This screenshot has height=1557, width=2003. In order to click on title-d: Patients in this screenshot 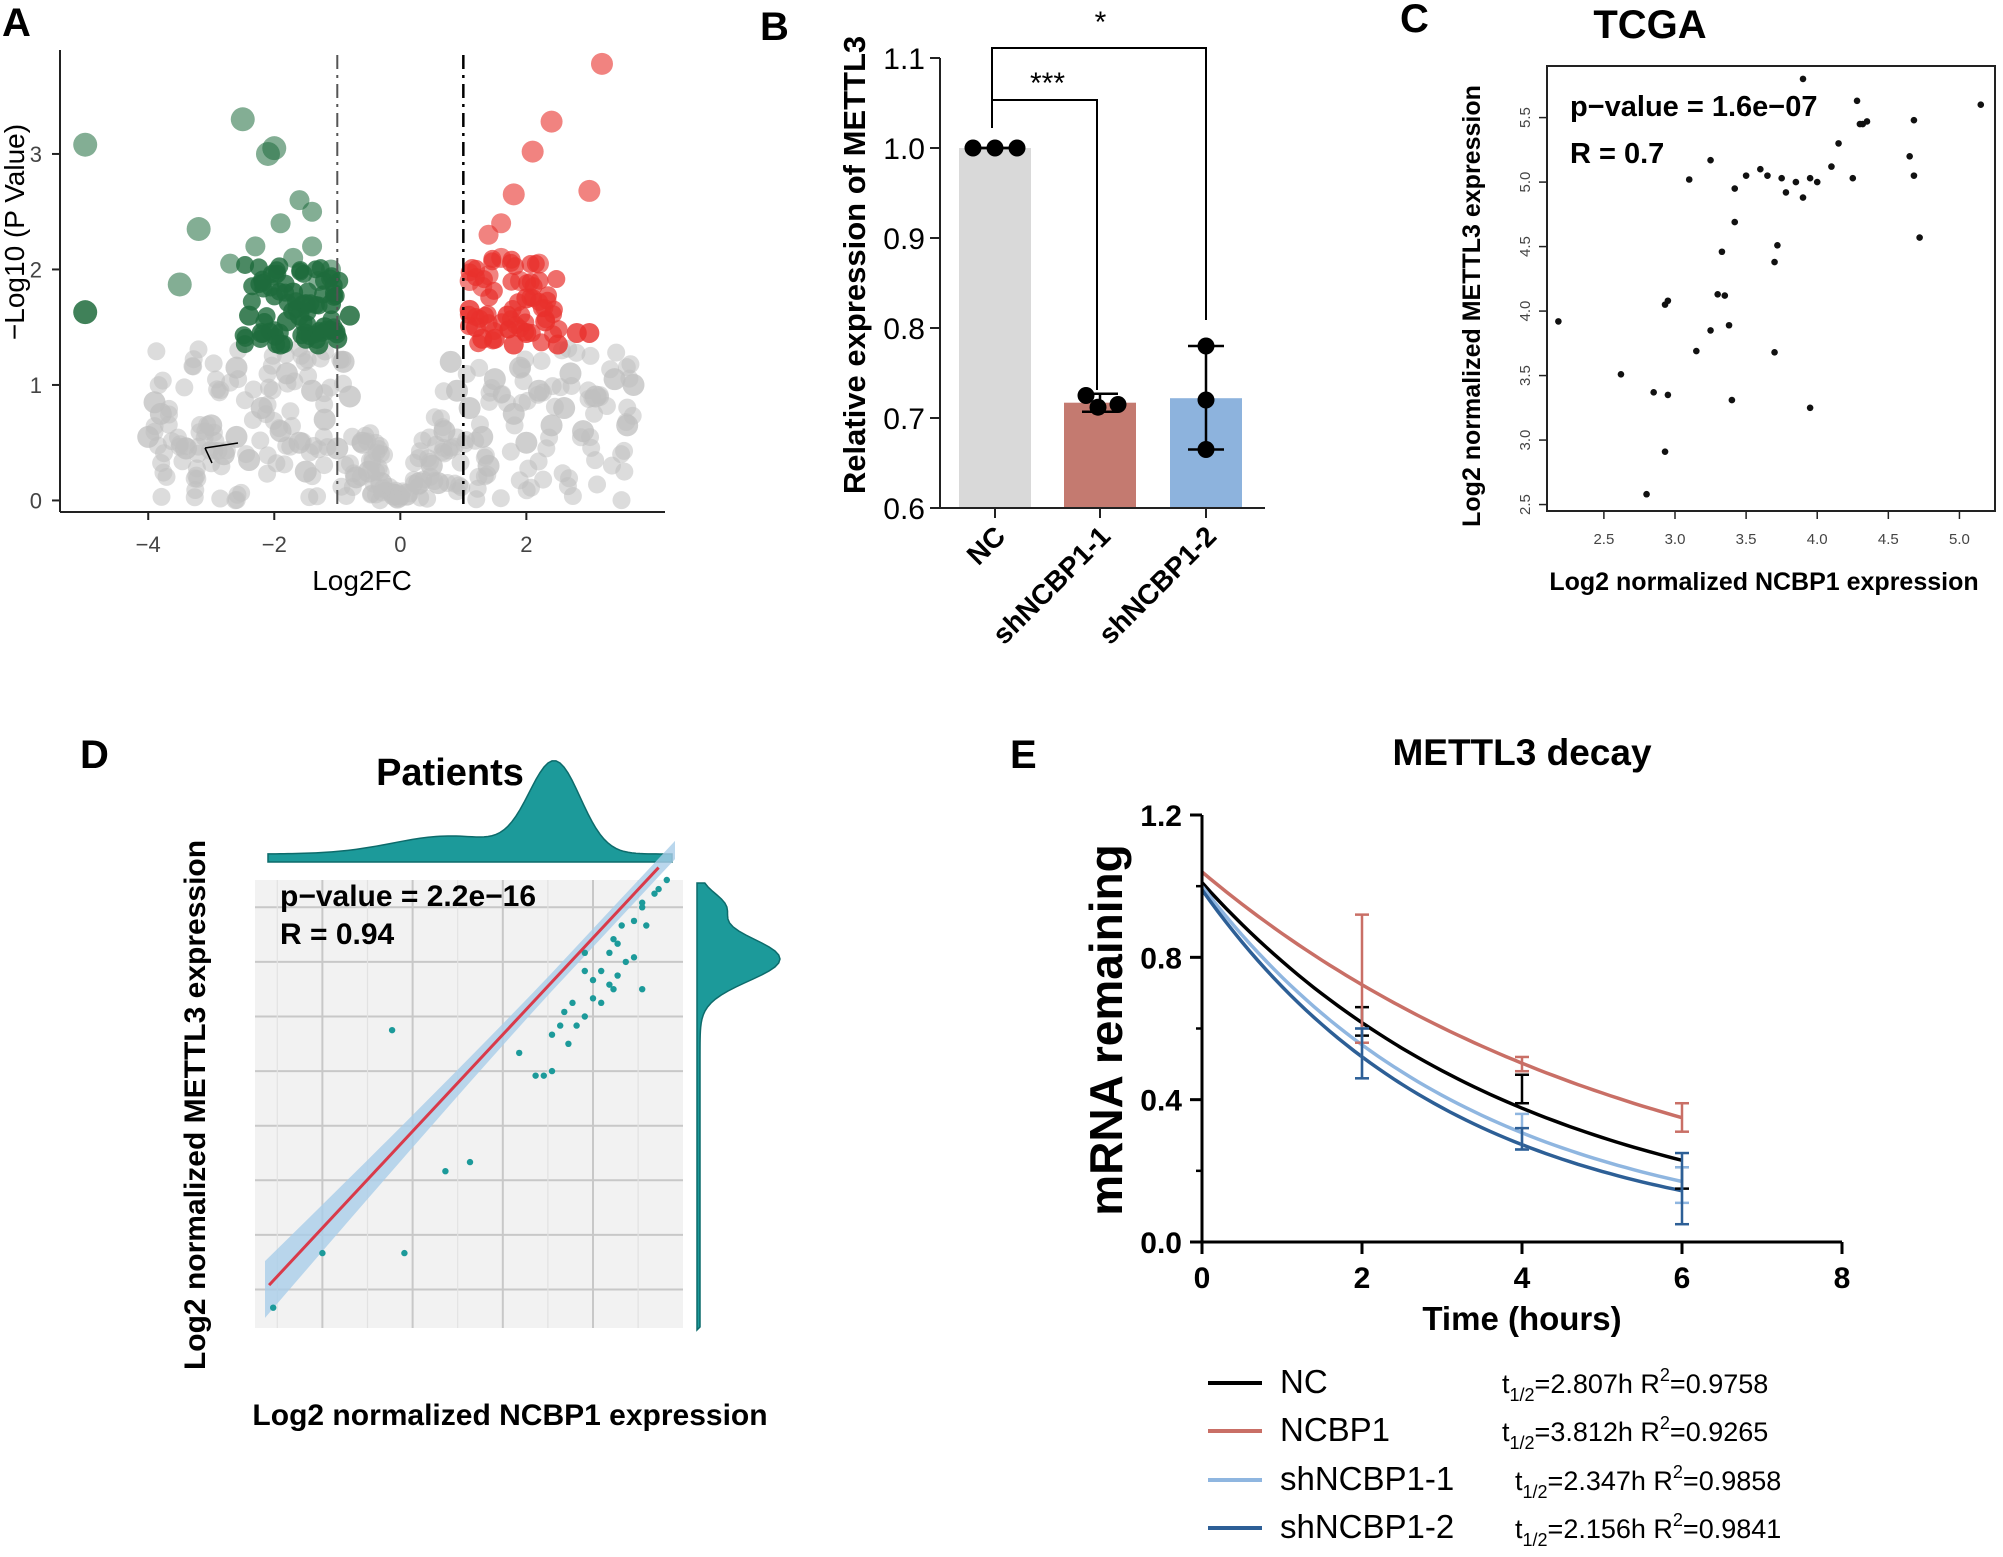, I will do `click(450, 773)`.